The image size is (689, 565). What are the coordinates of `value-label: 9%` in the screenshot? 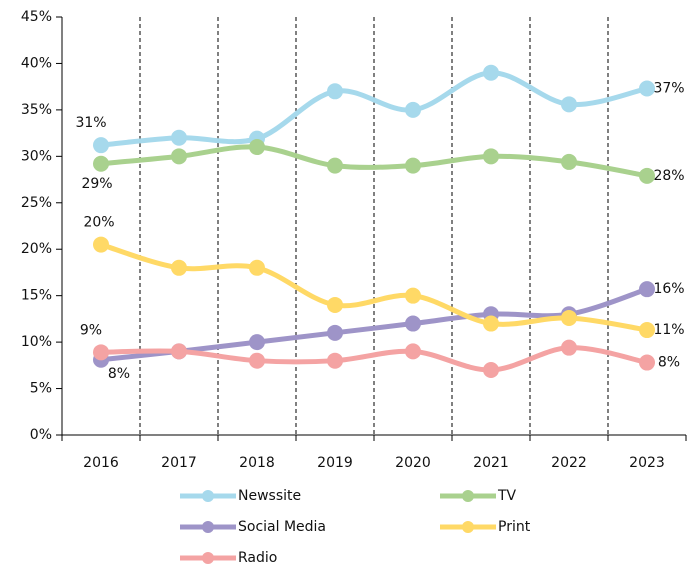 It's located at (91, 330).